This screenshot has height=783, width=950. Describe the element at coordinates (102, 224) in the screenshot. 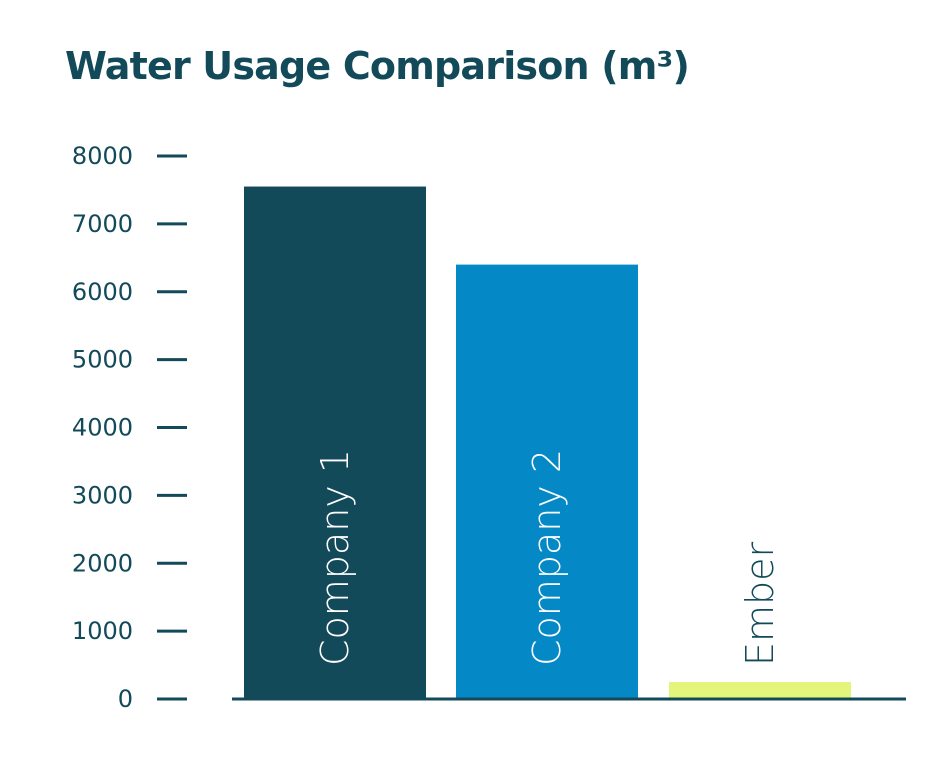

I see `y-tick-label: 7000` at that location.